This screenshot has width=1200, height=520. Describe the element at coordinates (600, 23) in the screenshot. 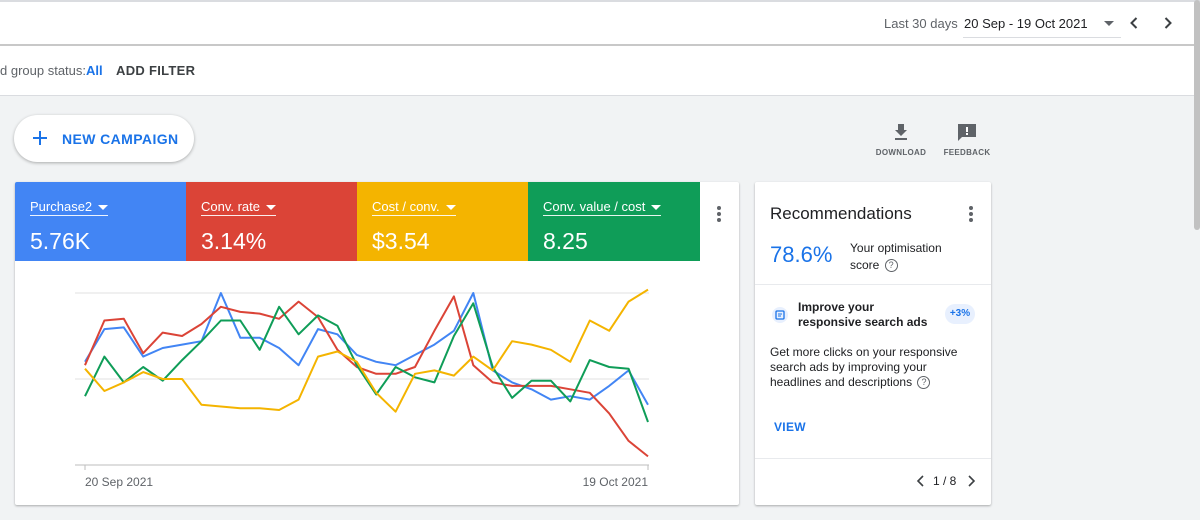

I see `date-range-bar: Last 30 days 20 Sep - 19 Oct 2021` at that location.